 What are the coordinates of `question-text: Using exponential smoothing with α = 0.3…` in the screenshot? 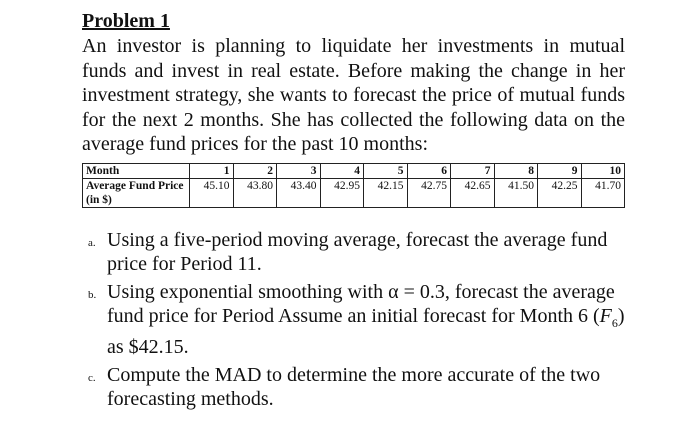 It's located at (361, 303).